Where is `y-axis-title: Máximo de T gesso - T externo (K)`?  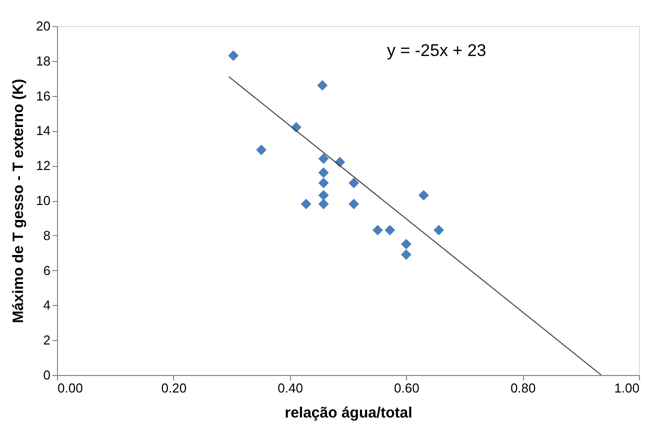
y-axis-title: Máximo de T gesso - T externo (K) is located at coordinates (19, 201).